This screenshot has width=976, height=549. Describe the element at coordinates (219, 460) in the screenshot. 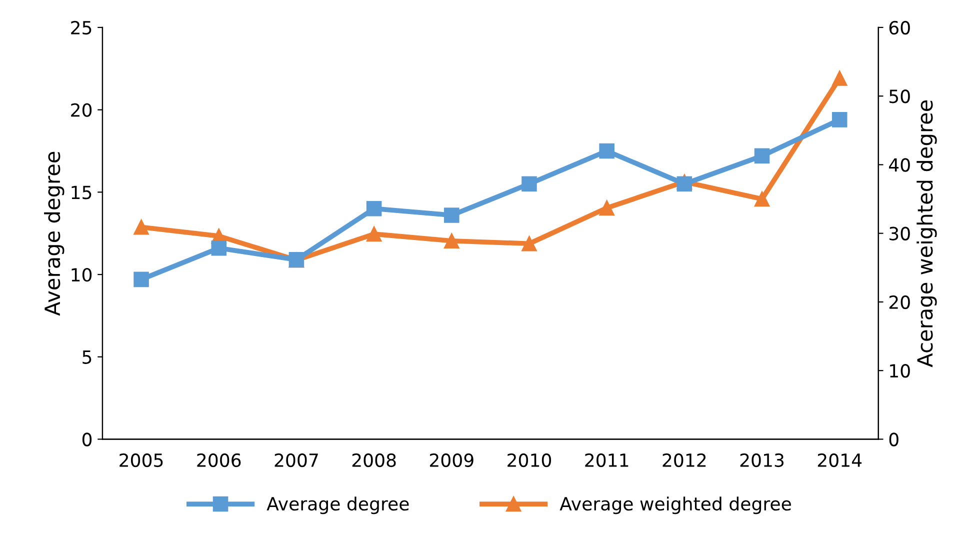

I see `x-tick-label: 2006` at that location.